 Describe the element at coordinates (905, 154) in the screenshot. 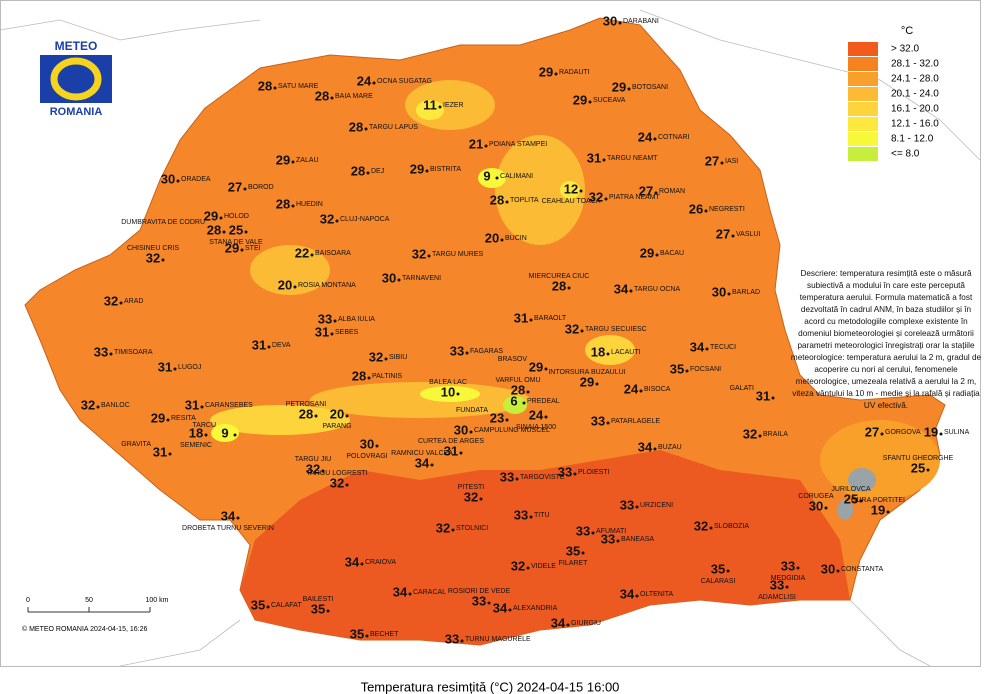

I see `legend-label: <= 8.0` at that location.